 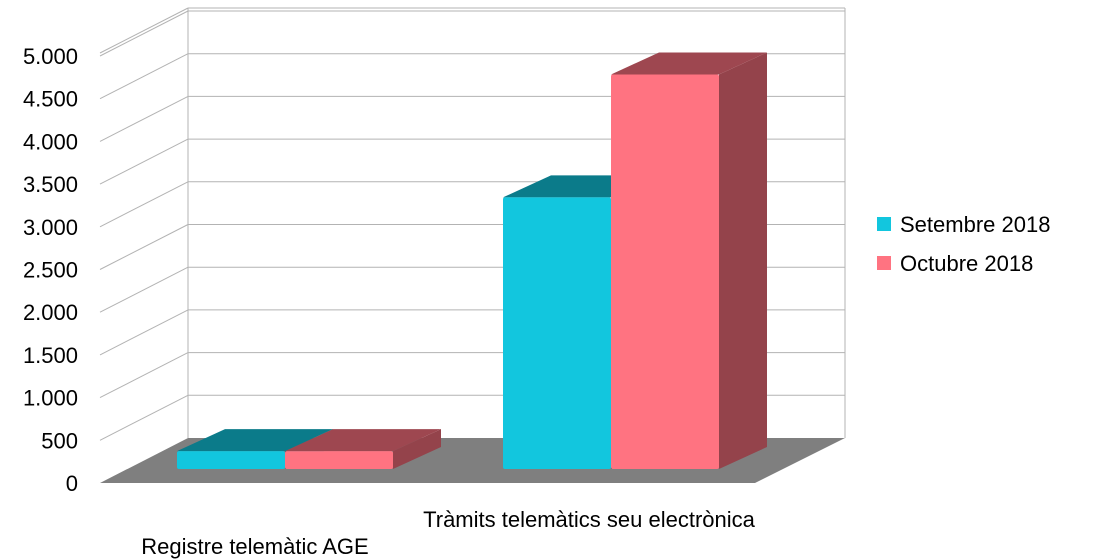 I want to click on y-tick-label: 2.500, so click(x=50, y=270).